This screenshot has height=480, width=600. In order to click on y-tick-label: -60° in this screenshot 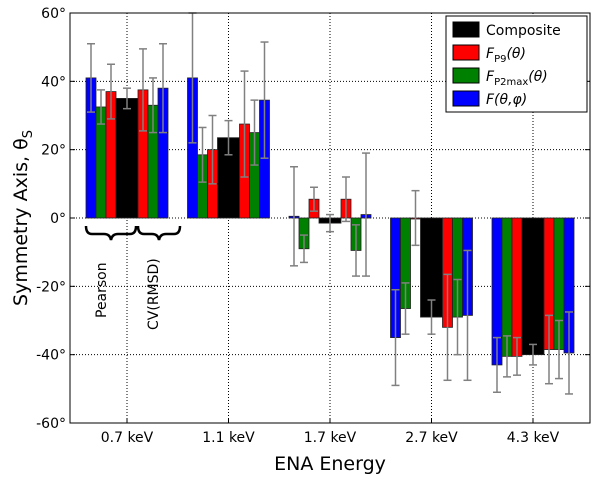, I will do `click(51, 424)`.